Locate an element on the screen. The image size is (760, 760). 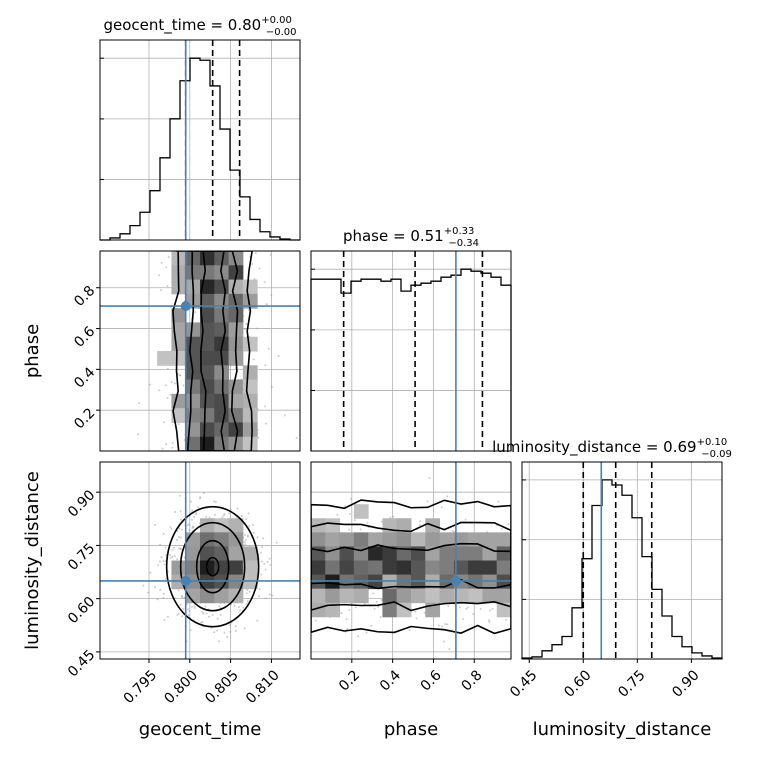
ytick-label-luminosity_distance-2: 0.75 is located at coordinates (81, 556).